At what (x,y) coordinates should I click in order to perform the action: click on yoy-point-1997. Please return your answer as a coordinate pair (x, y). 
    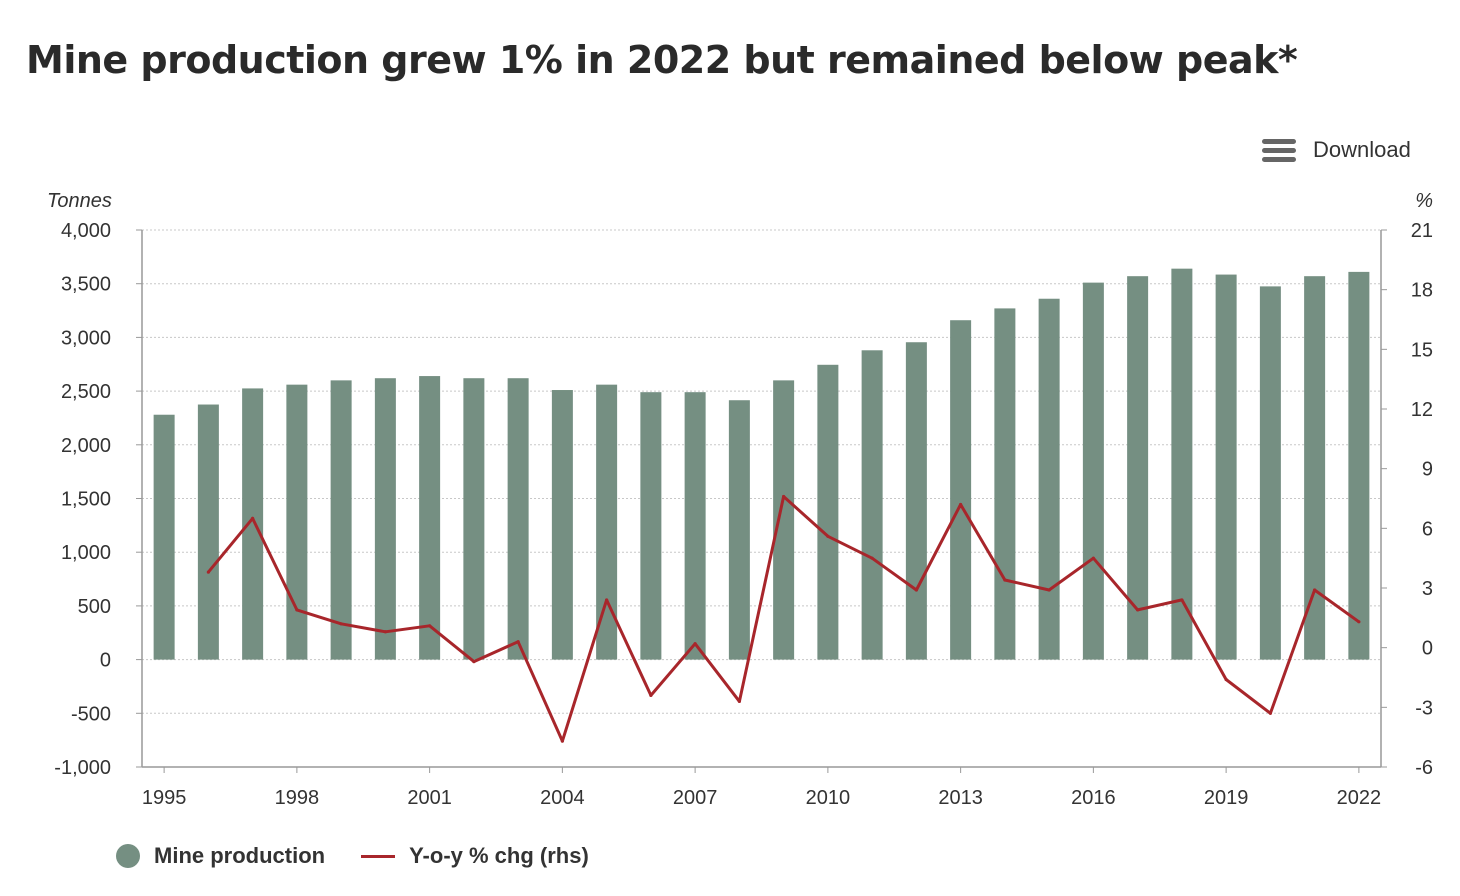
    Looking at the image, I should click on (253, 518).